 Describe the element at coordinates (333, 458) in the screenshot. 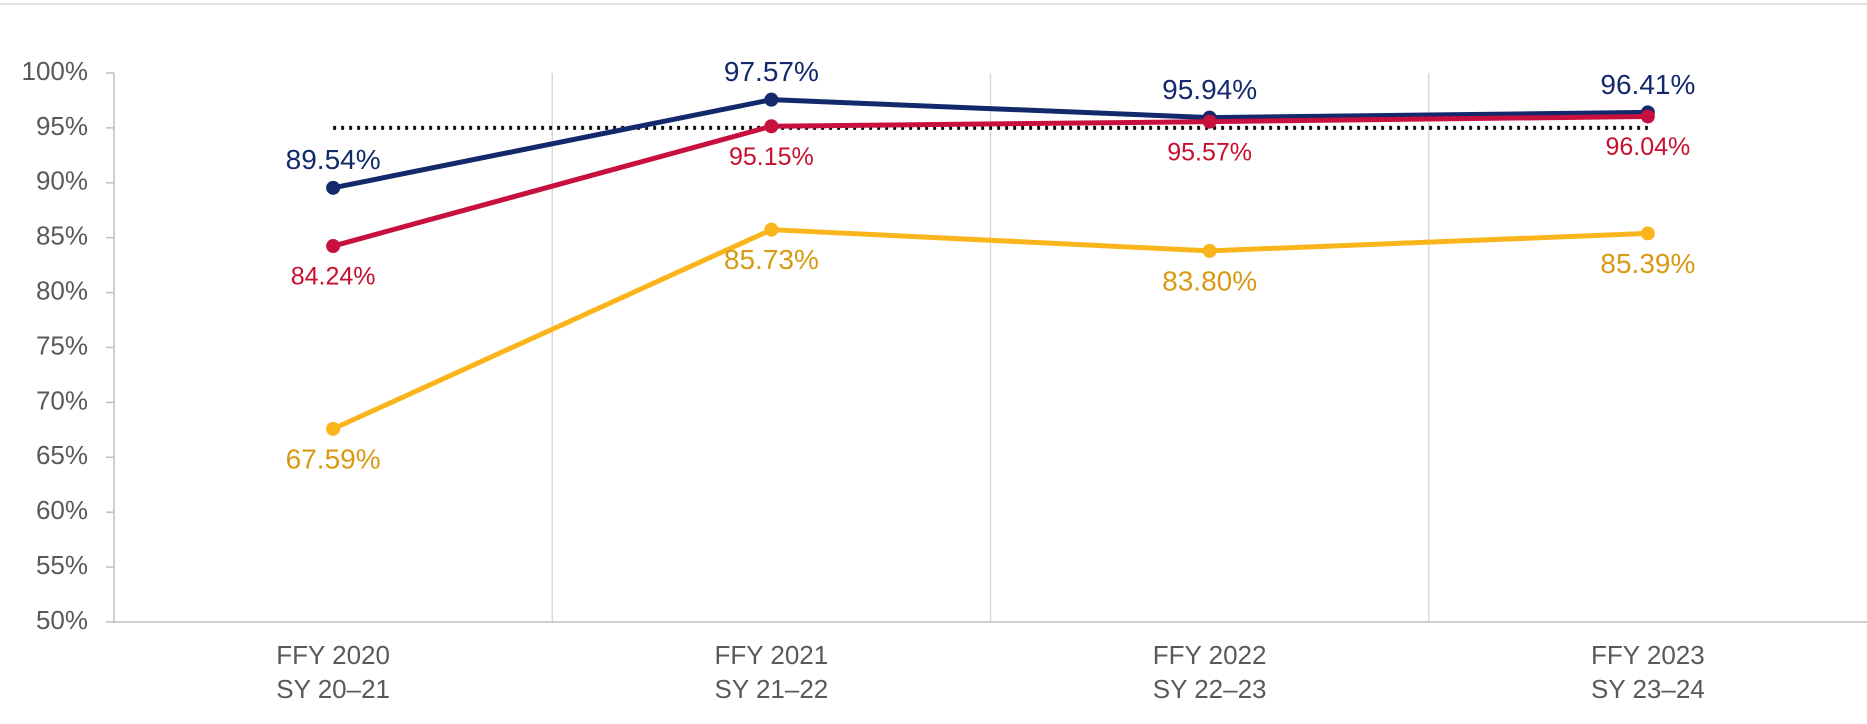

I see `data-label: 67.59%` at that location.